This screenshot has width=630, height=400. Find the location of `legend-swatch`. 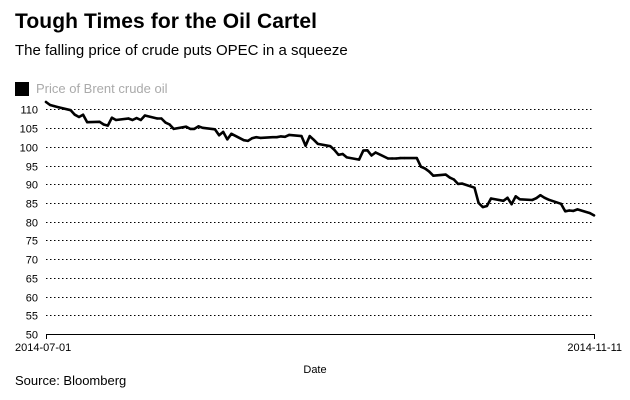

legend-swatch is located at coordinates (22, 88).